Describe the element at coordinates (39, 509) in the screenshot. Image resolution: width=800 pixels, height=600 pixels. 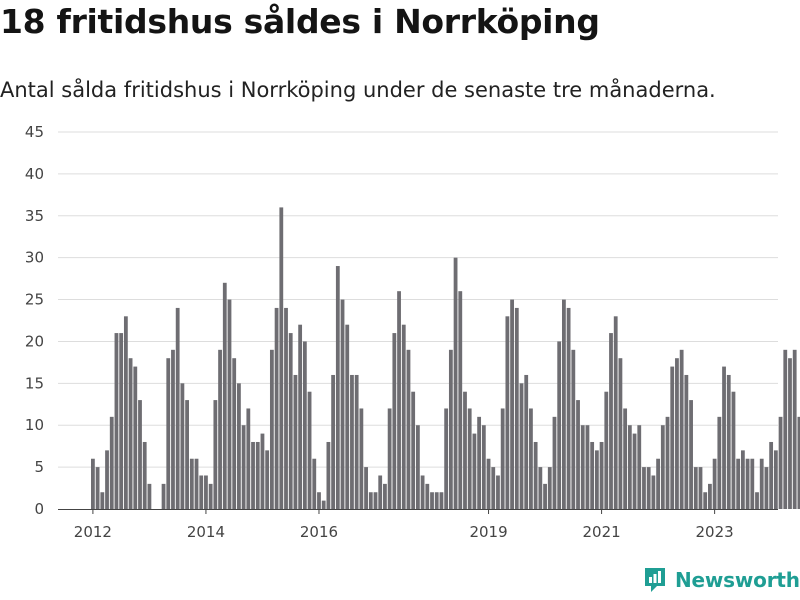
I see `y-tick-label: 0` at that location.